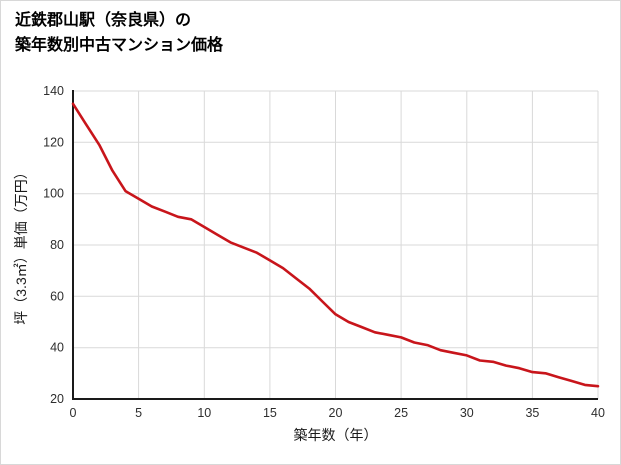 This screenshot has height=465, width=621. Describe the element at coordinates (73, 413) in the screenshot. I see `svg-text: 0` at that location.